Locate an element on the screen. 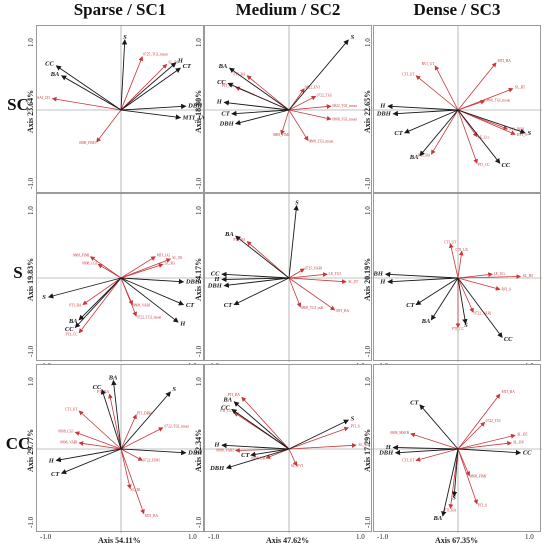  vector-label-pti-s: PTI_S is located at coordinates (482, 506).